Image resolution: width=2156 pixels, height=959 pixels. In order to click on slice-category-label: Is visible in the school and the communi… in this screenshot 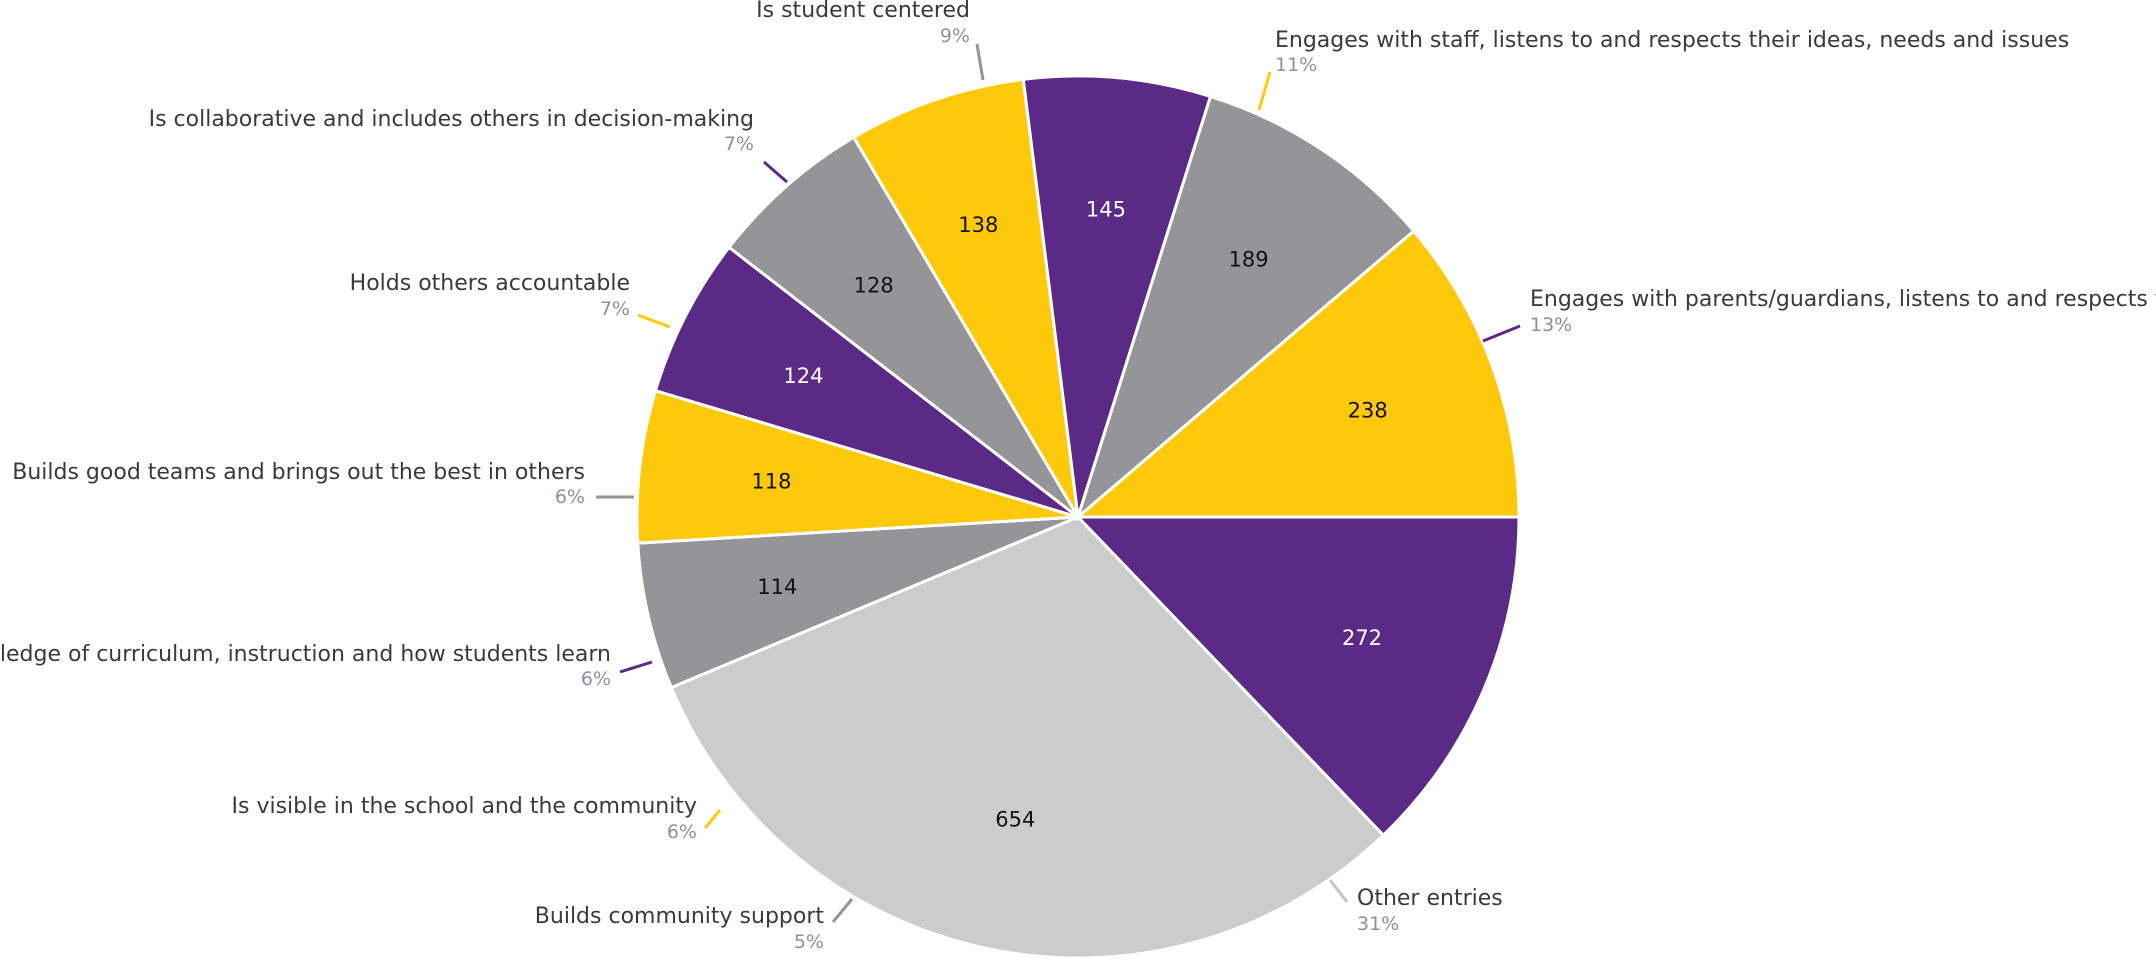, I will do `click(464, 806)`.